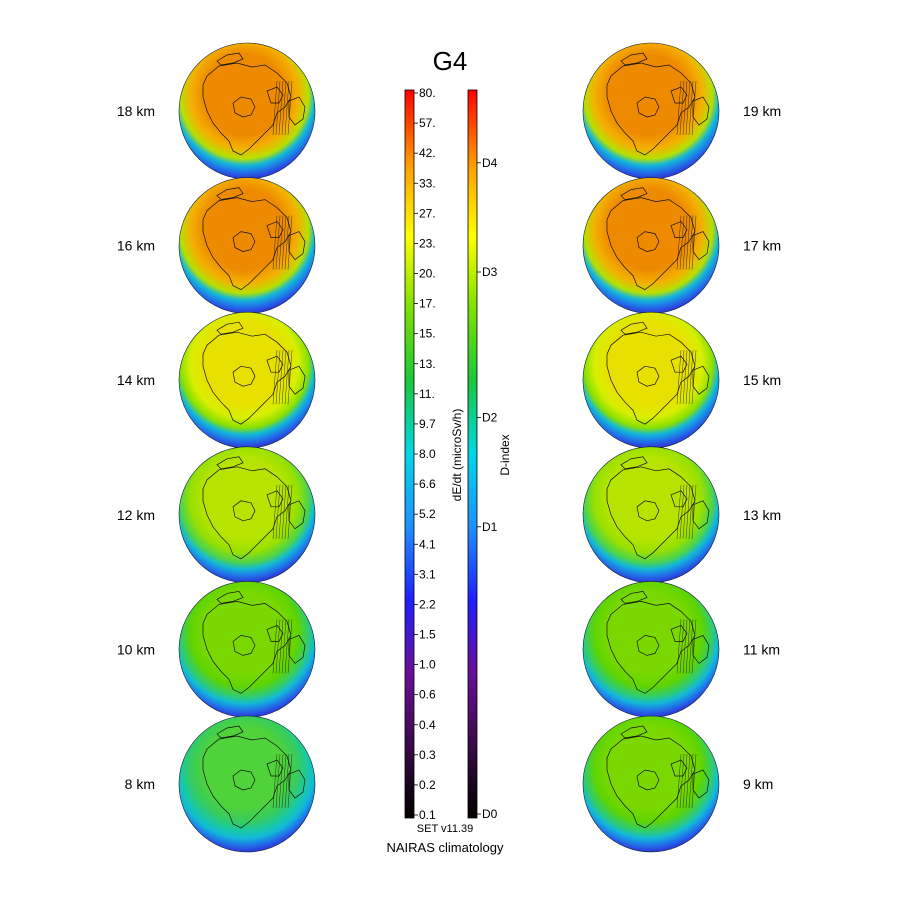 The width and height of the screenshot is (900, 900). Describe the element at coordinates (445, 847) in the screenshot. I see `source-label: NAIRAS climatology` at that location.